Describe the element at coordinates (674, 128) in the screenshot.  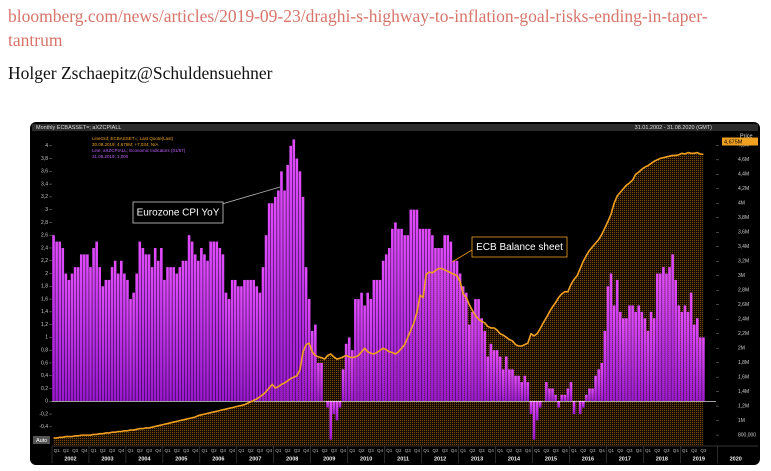
I see `date-range: 31.01.2002 - 31.08.2020 (GMT)` at that location.